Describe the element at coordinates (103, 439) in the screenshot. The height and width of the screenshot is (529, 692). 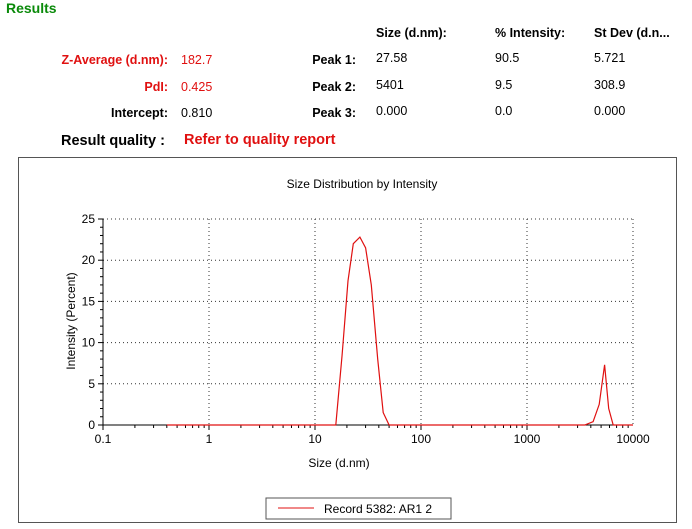
I see `x-tick-label: 0.1` at that location.